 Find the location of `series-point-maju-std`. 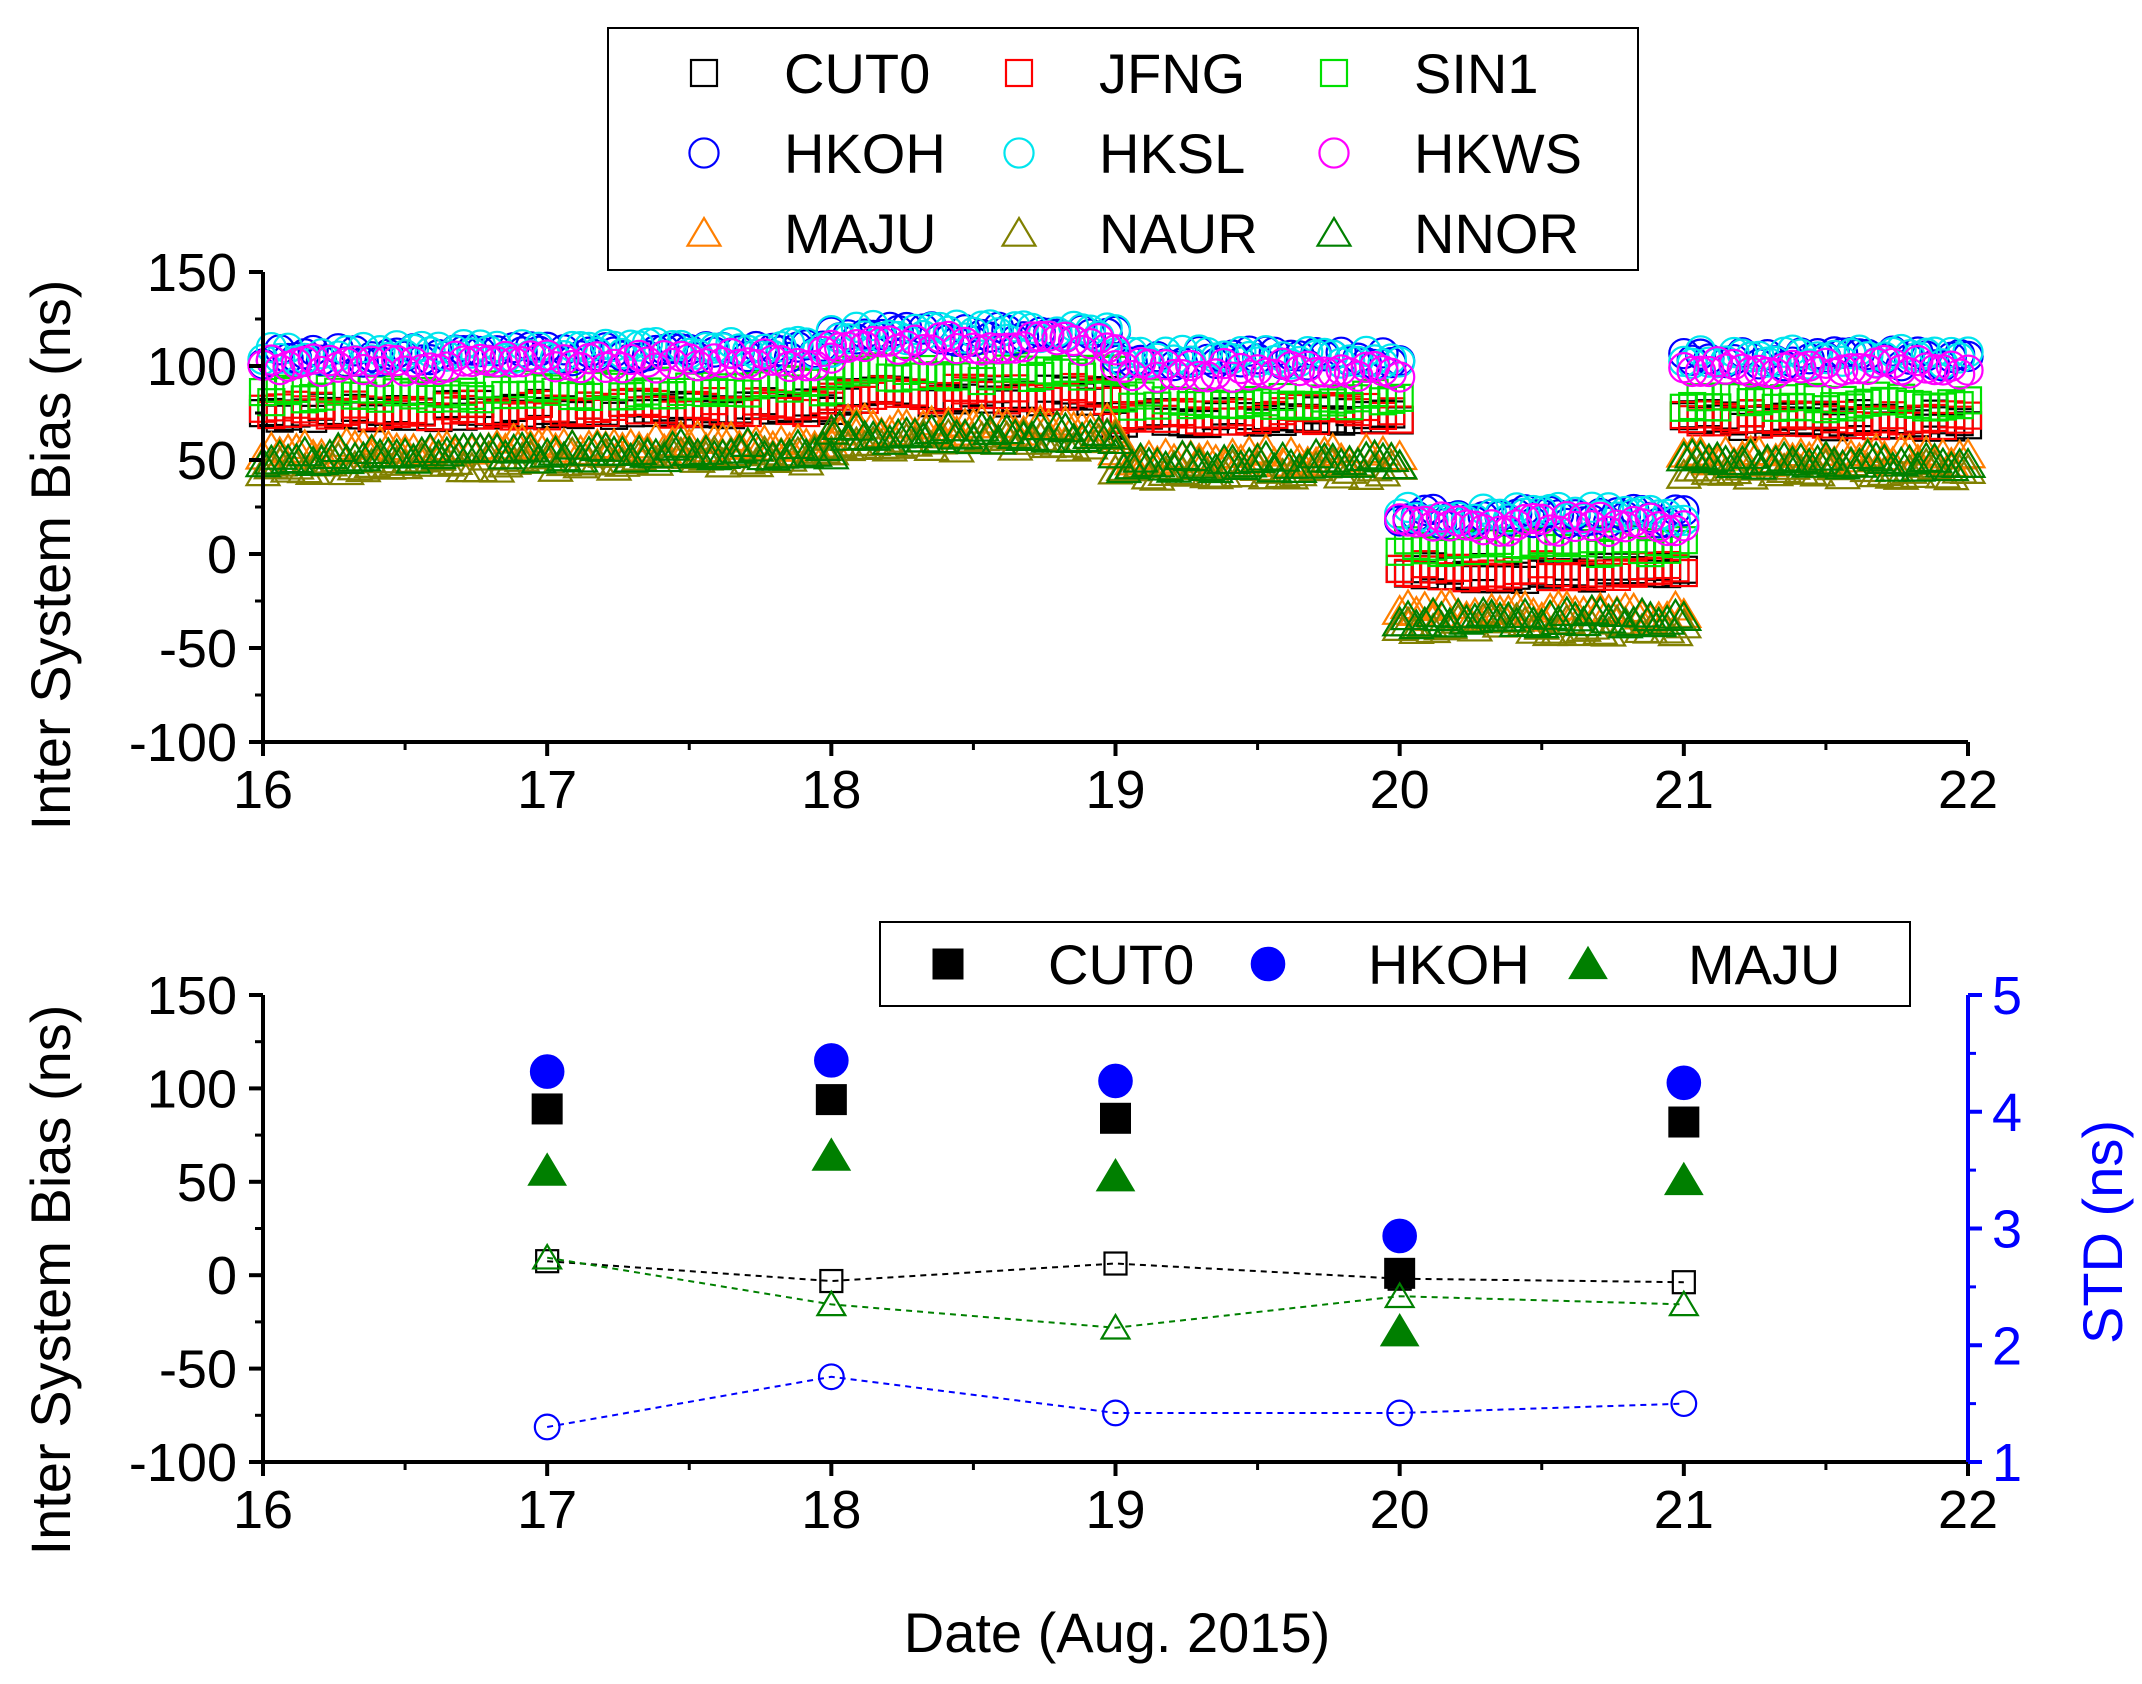

series-point-maju-std is located at coordinates (831, 1303).